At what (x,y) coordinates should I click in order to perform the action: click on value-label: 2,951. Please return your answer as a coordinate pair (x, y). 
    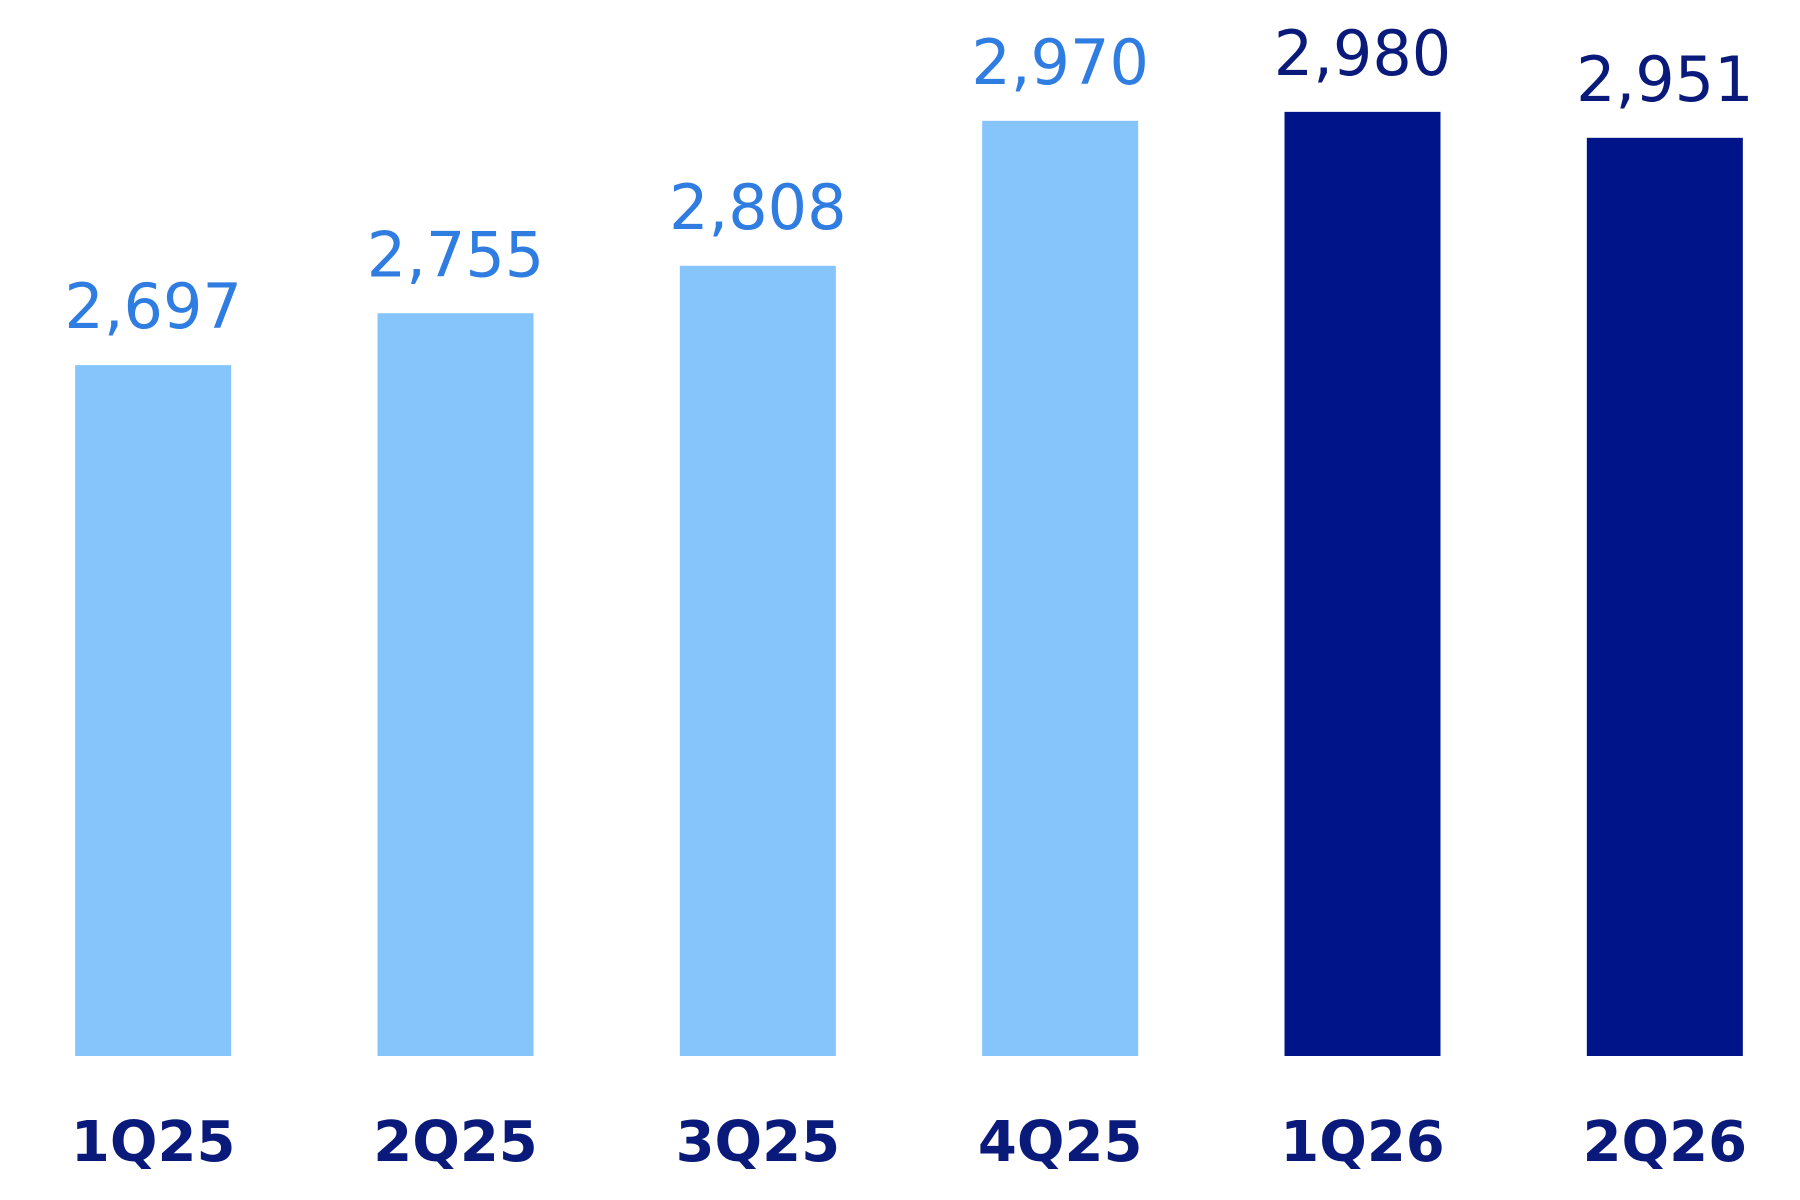
    Looking at the image, I should click on (1665, 79).